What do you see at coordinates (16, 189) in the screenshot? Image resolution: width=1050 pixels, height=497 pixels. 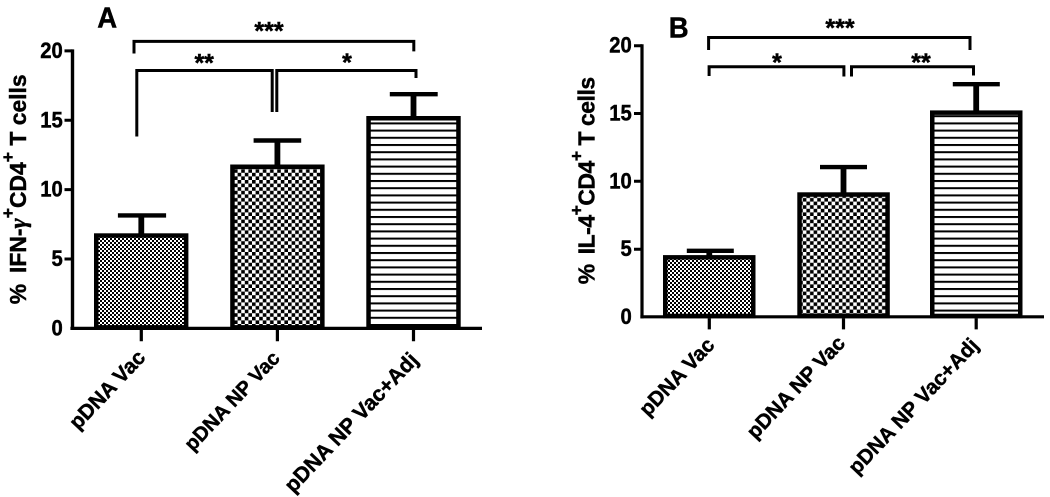 I see `svg-text: % IFN-γ+CD4+ T cells` at bounding box center [16, 189].